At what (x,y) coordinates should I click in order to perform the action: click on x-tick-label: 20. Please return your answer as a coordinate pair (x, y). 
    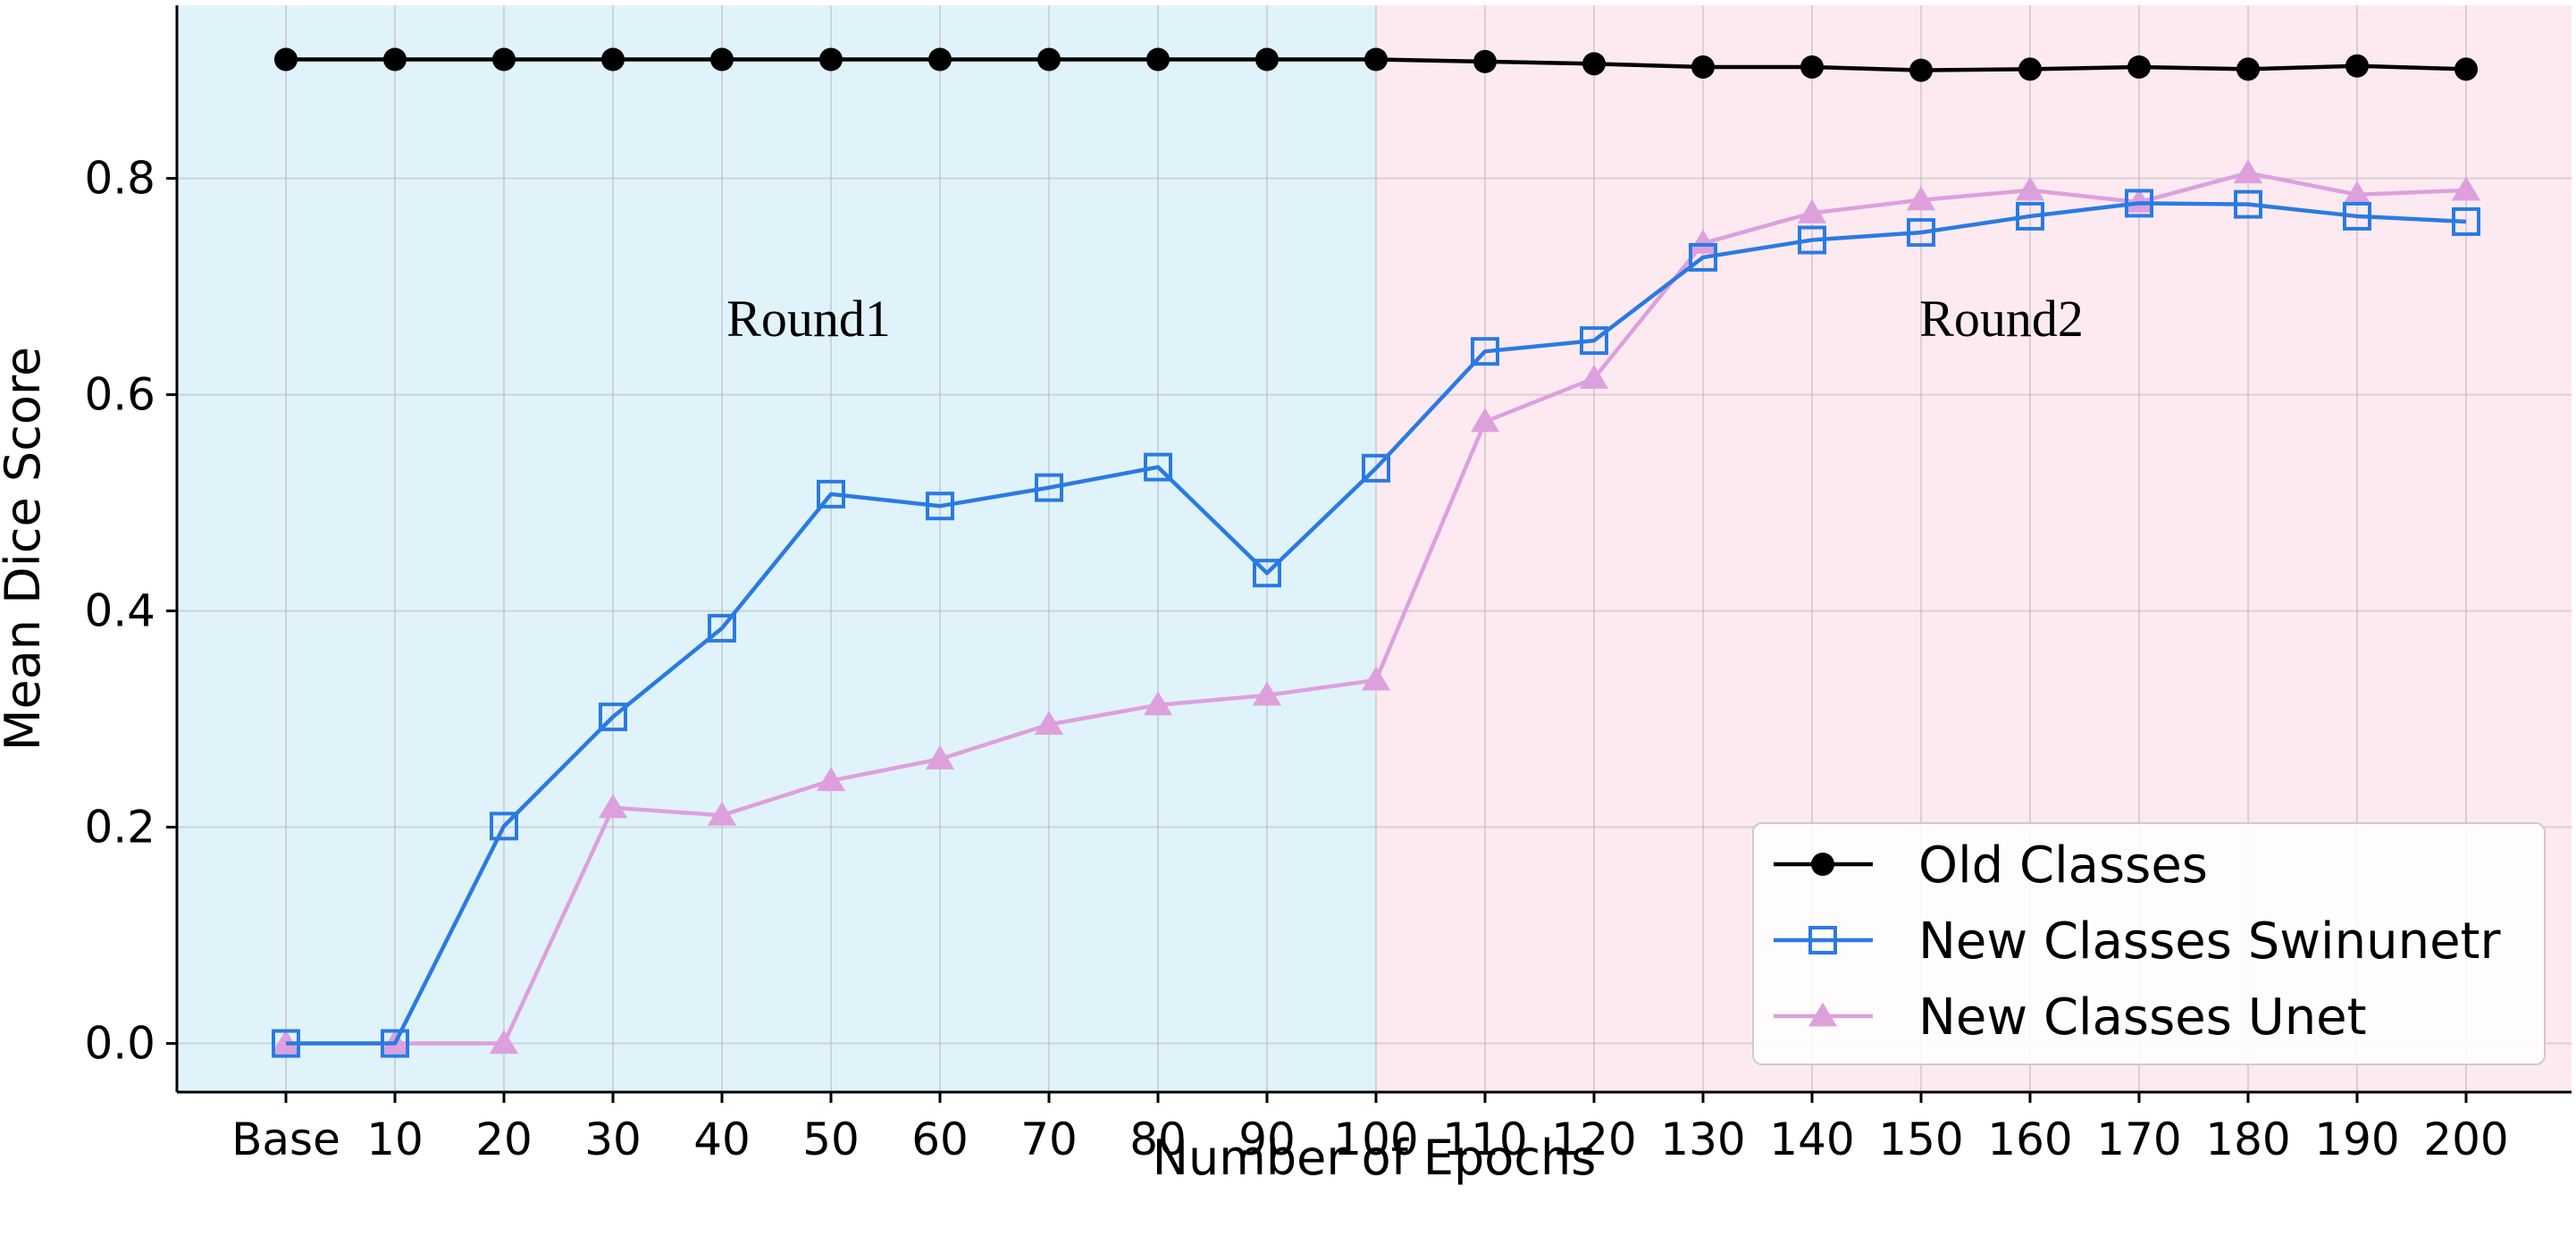
    Looking at the image, I should click on (504, 1139).